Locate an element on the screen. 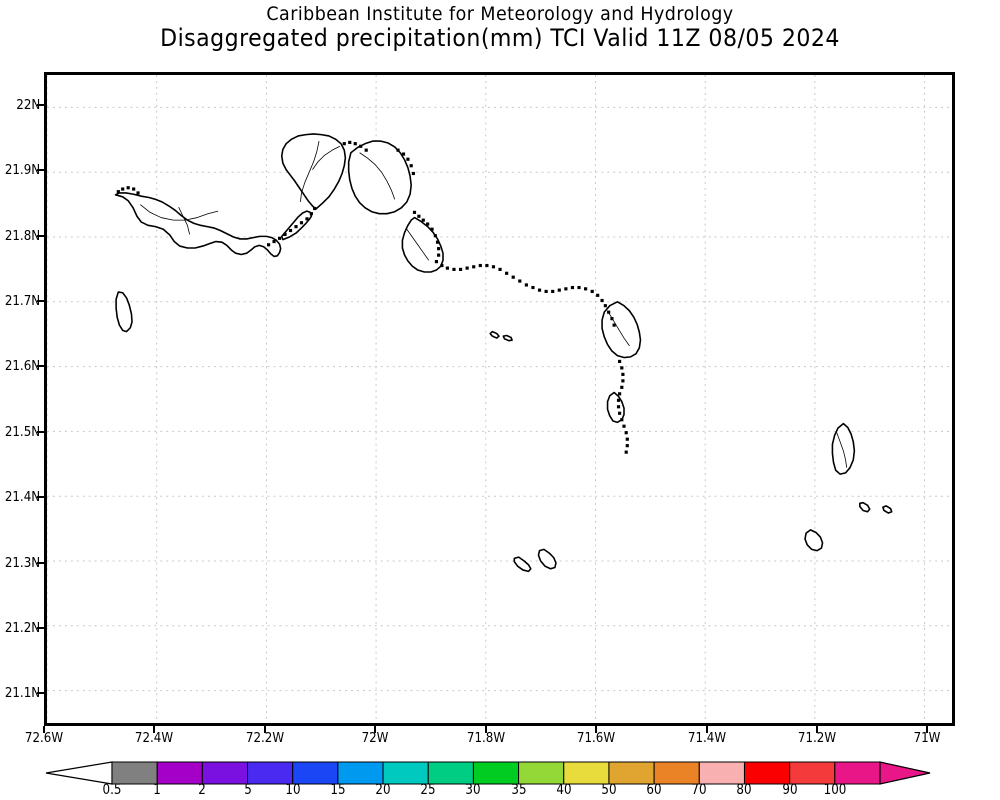  colorbar-tick-label: 60 is located at coordinates (654, 790).